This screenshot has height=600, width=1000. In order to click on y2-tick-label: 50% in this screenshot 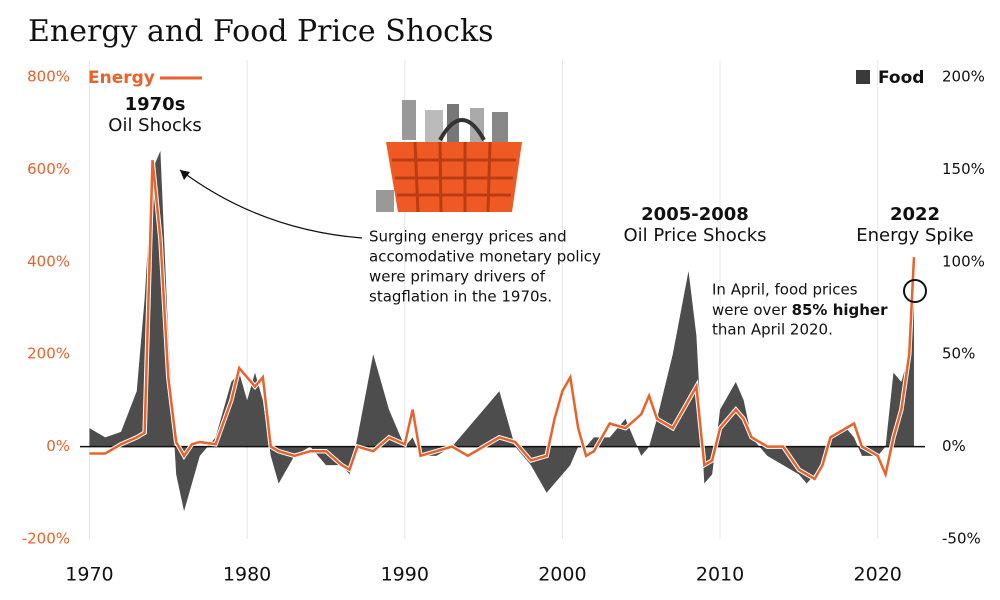, I will do `click(958, 354)`.